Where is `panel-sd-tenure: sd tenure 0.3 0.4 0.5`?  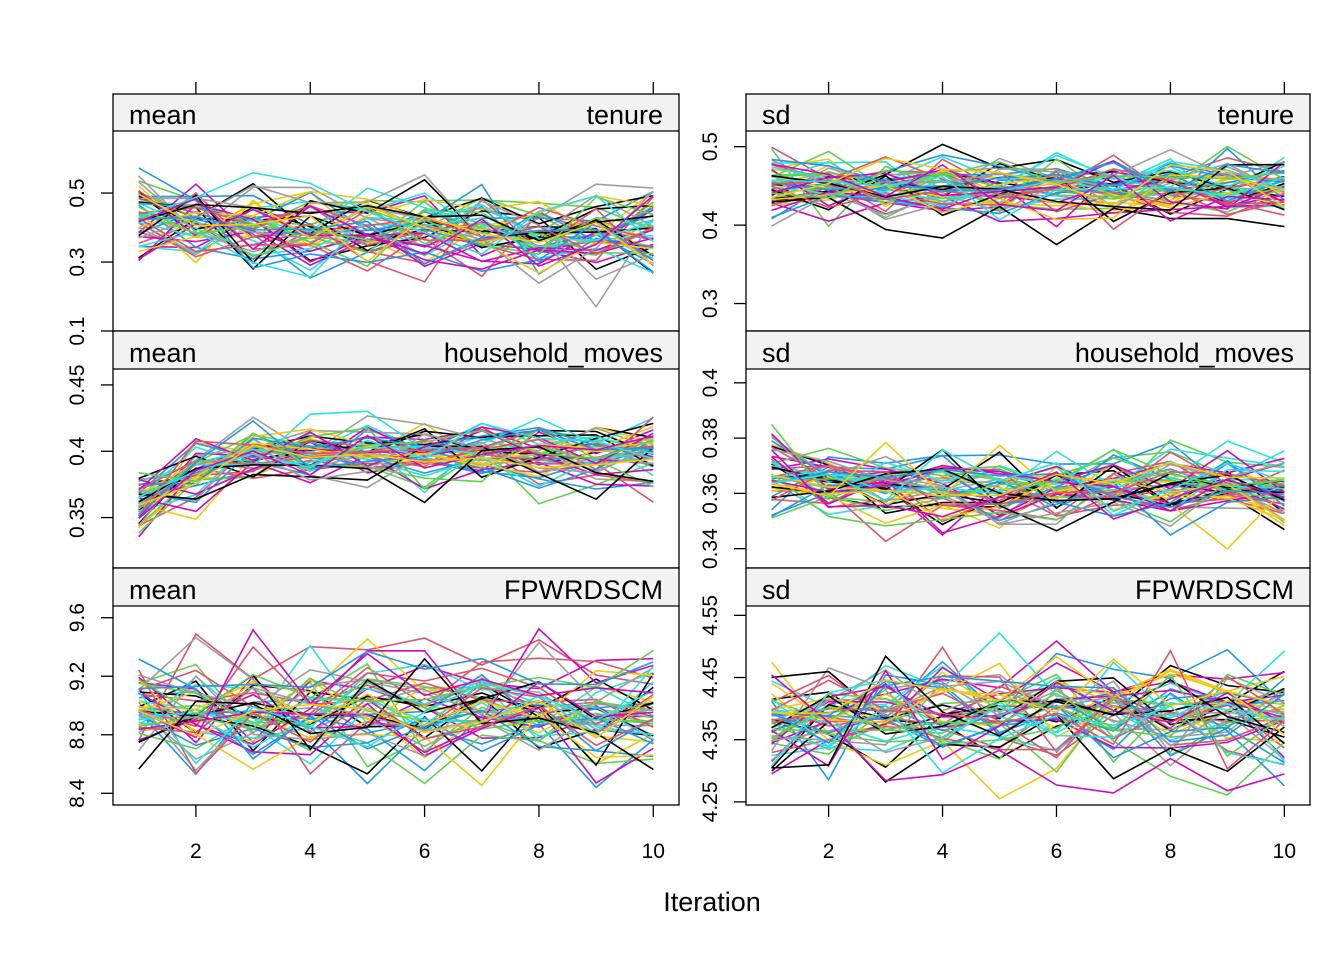
panel-sd-tenure: sd tenure 0.3 0.4 0.5 is located at coordinates (1005, 212).